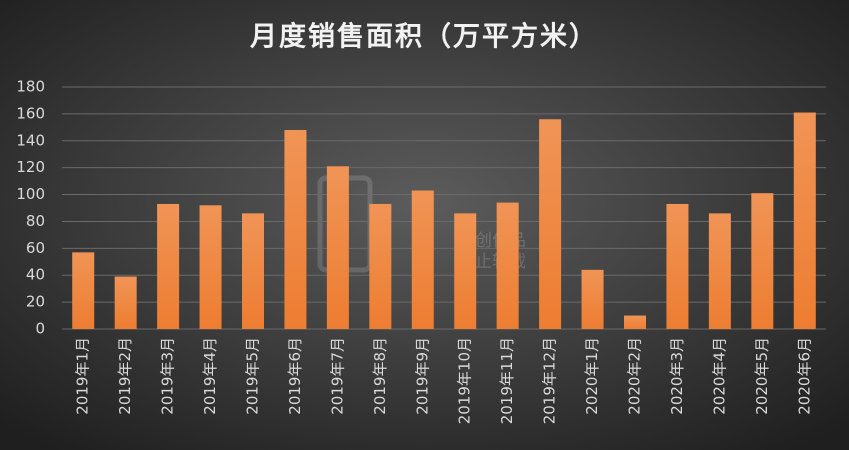 Image resolution: width=849 pixels, height=450 pixels. What do you see at coordinates (507, 380) in the screenshot?
I see `x-tick-label: 2019年11月` at bounding box center [507, 380].